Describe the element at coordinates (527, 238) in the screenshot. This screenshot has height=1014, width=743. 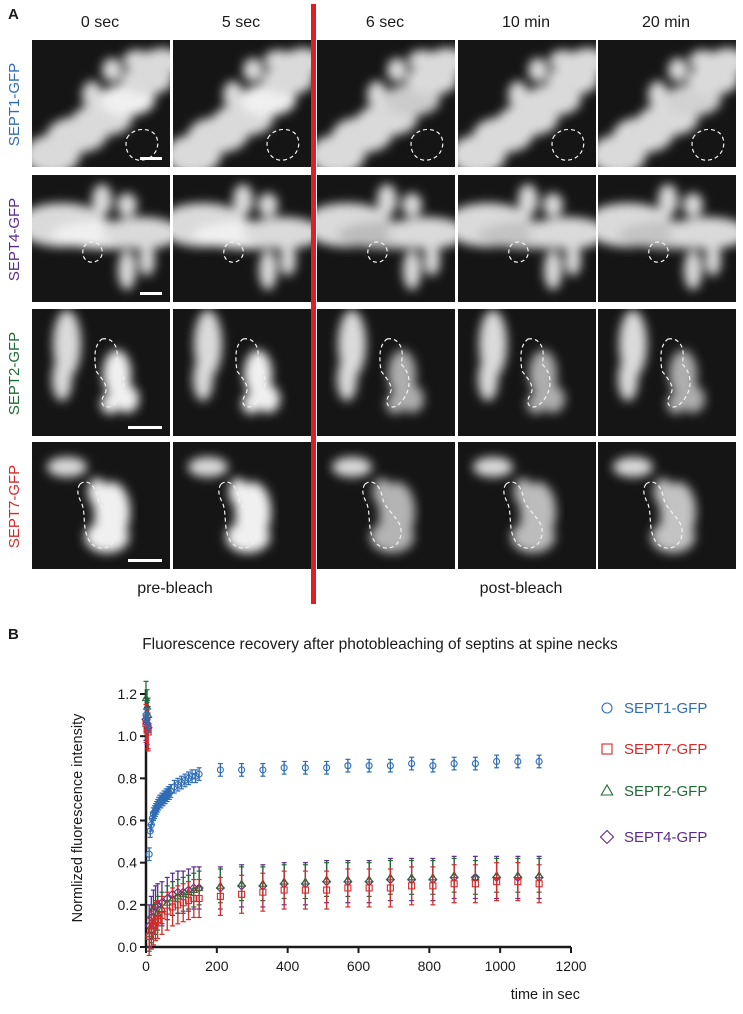
I see `micrograph-sept4-t3` at that location.